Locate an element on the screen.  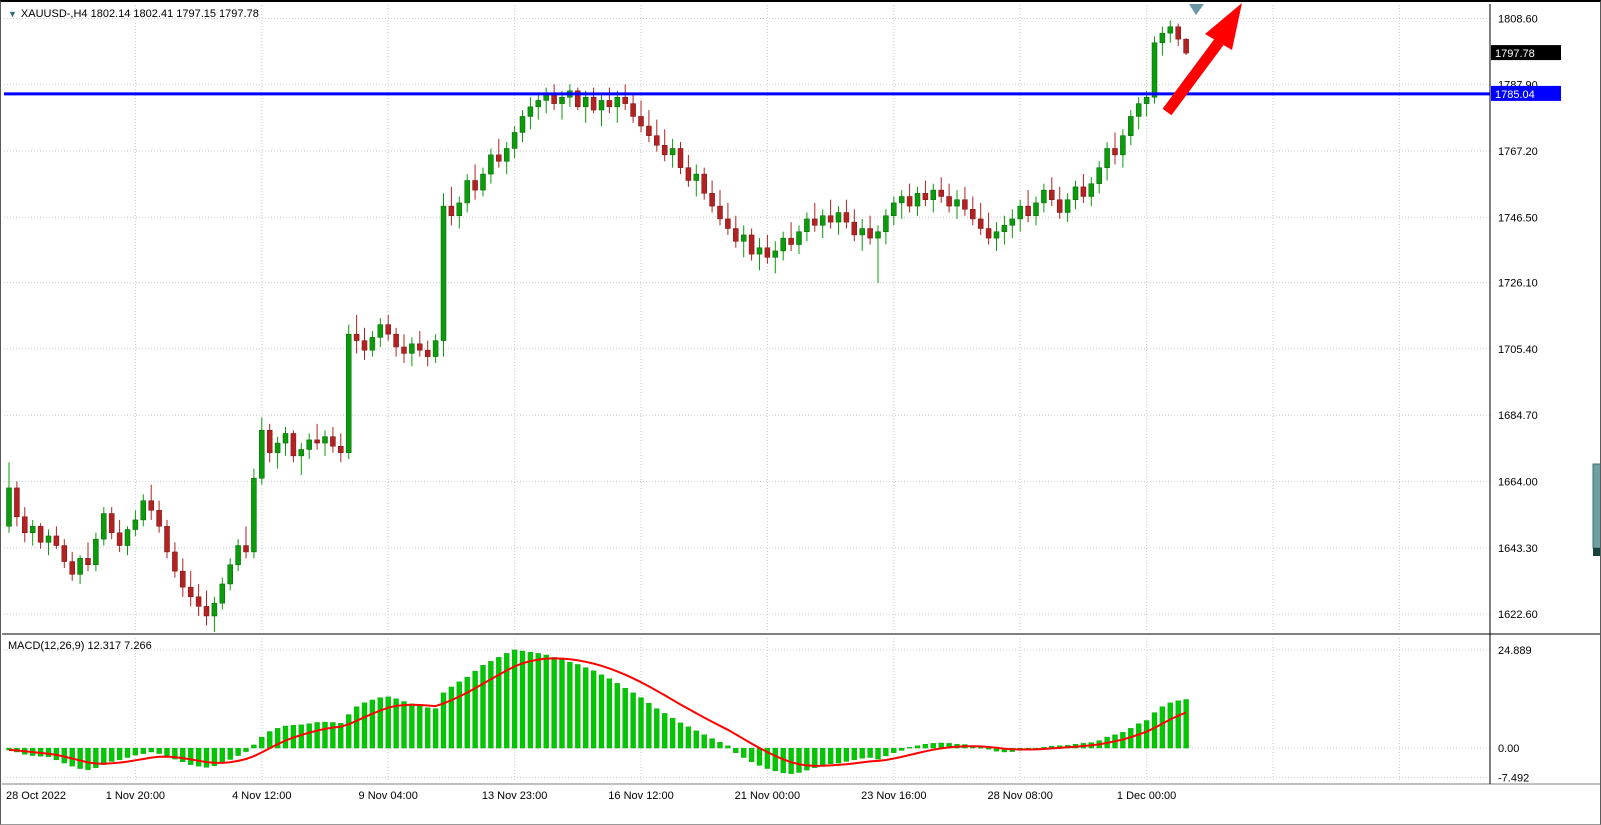
hline-price-tag-text: 1785.04 is located at coordinates (1515, 95).